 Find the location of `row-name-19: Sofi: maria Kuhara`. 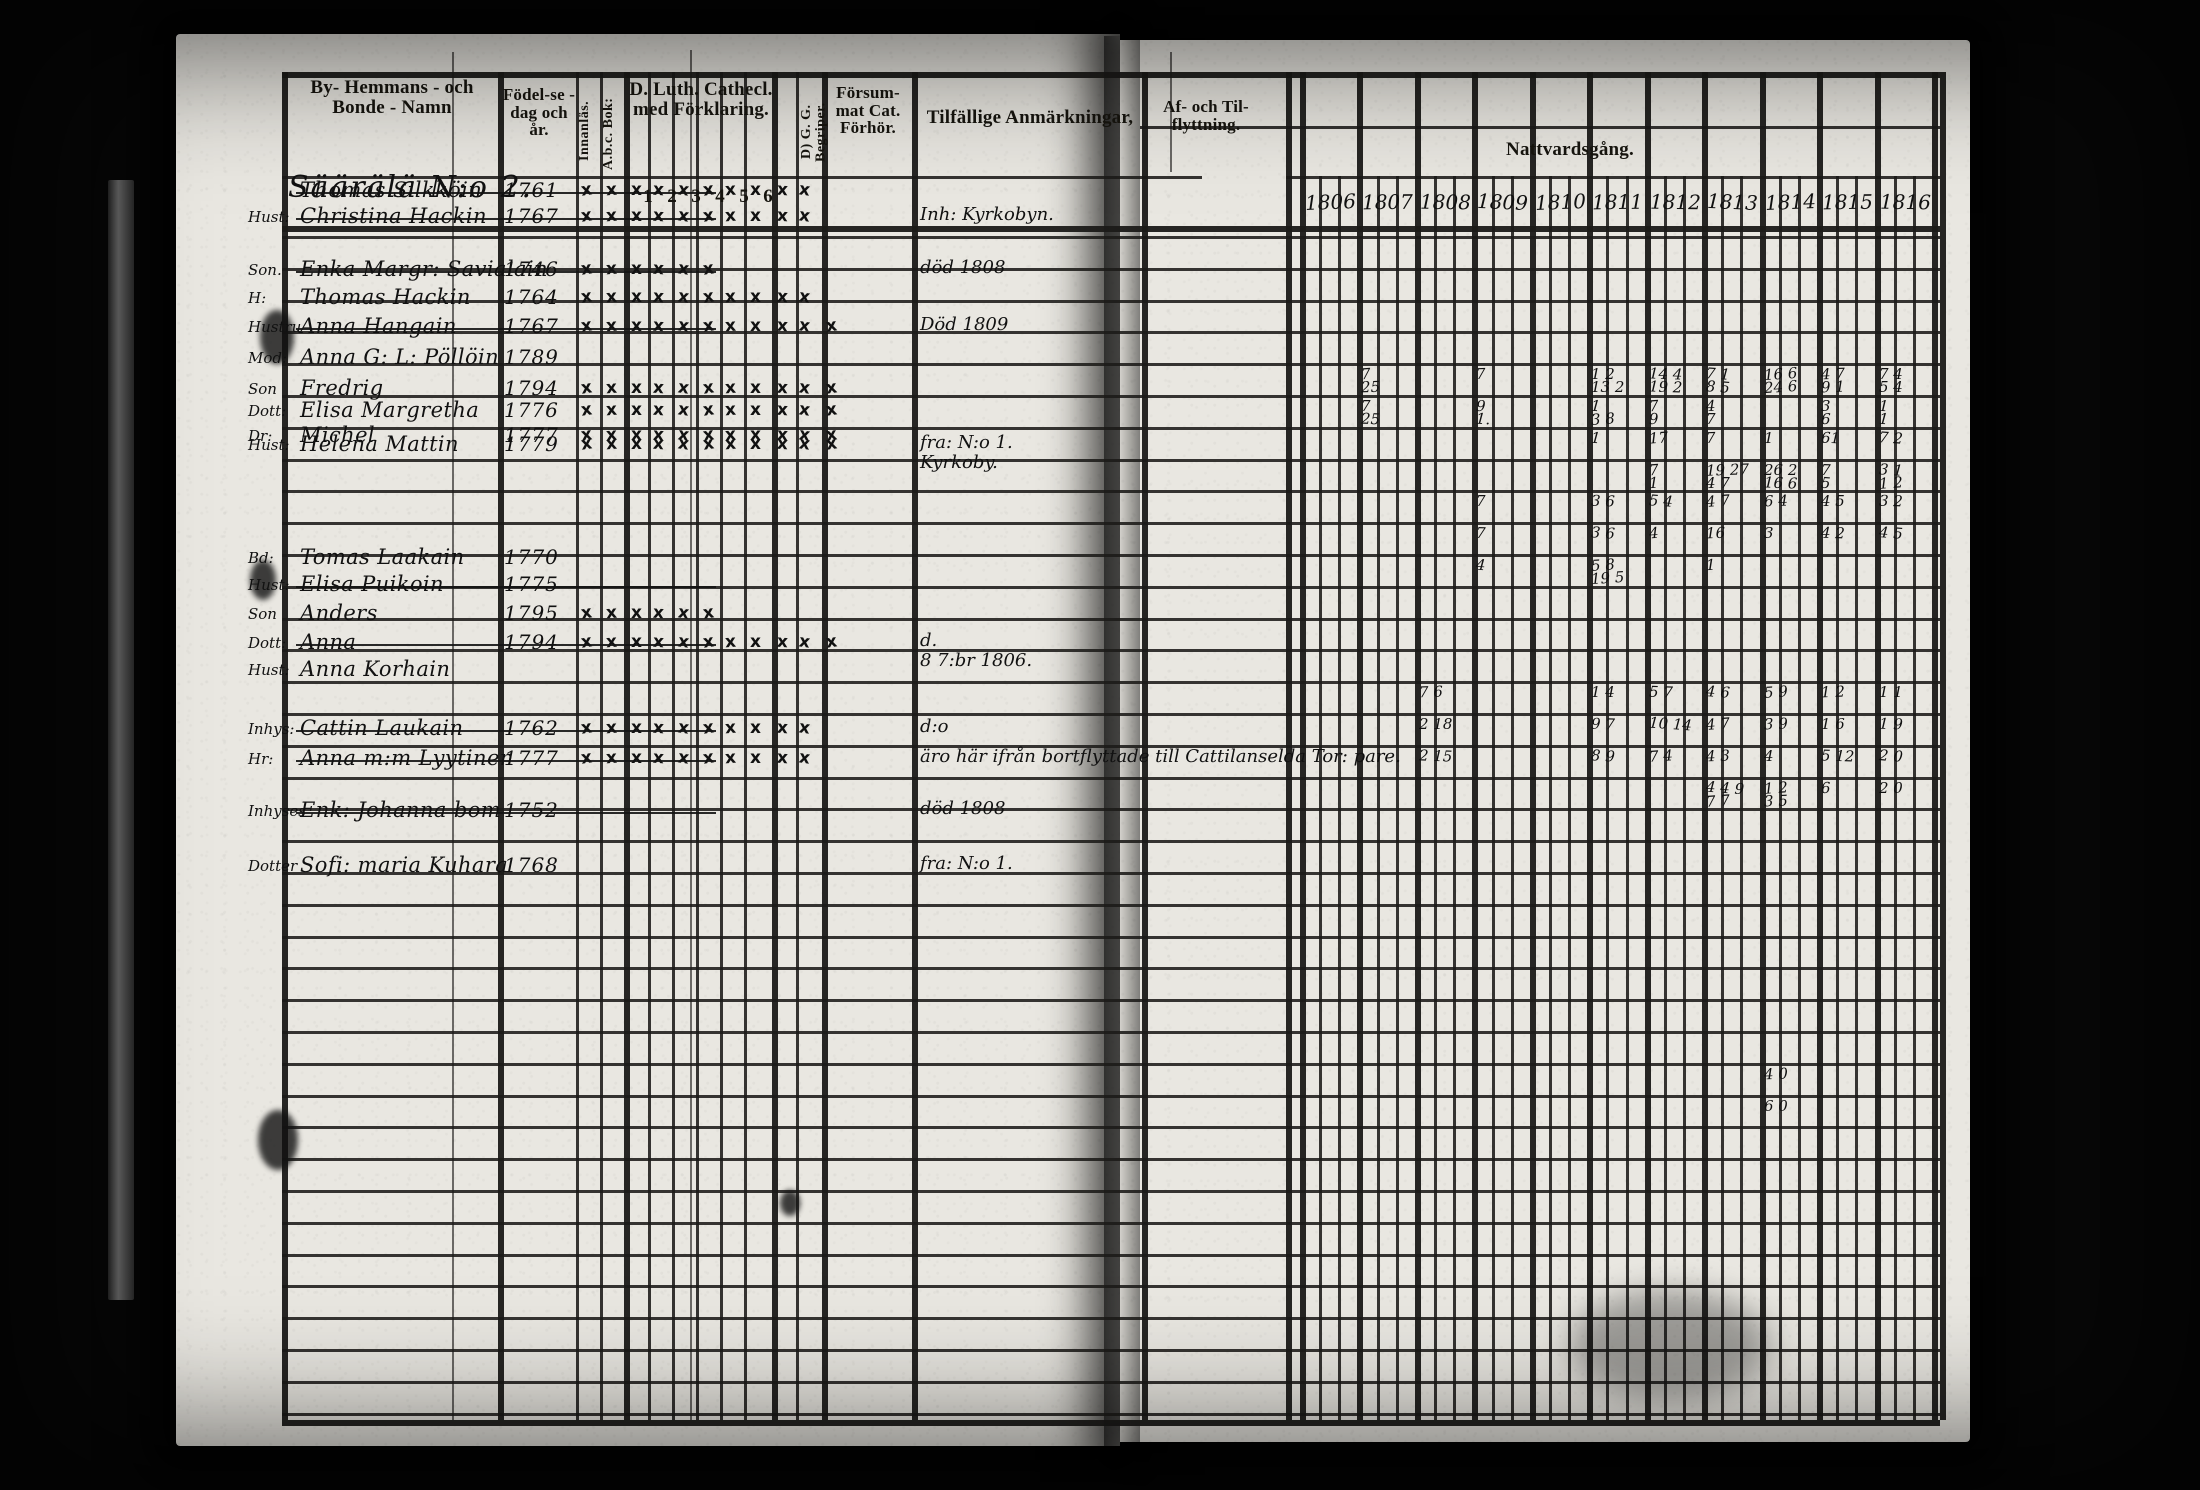

row-name-19: Sofi: maria Kuhara is located at coordinates (404, 865).